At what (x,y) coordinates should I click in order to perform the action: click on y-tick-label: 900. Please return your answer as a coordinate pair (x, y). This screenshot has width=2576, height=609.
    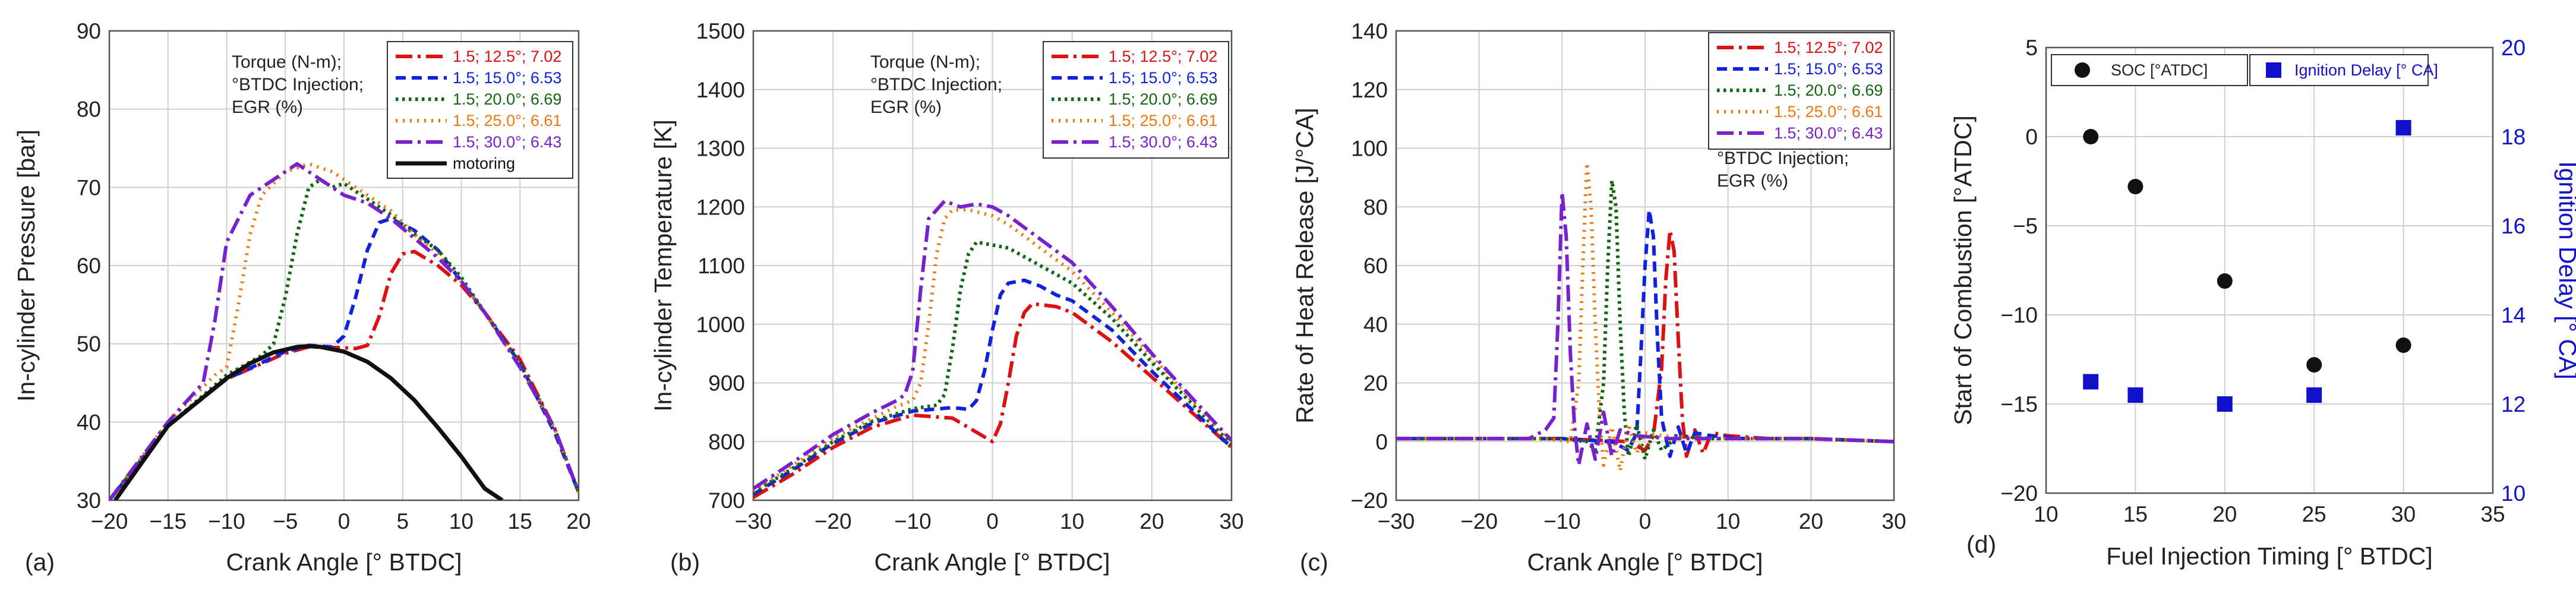
    Looking at the image, I should click on (726, 383).